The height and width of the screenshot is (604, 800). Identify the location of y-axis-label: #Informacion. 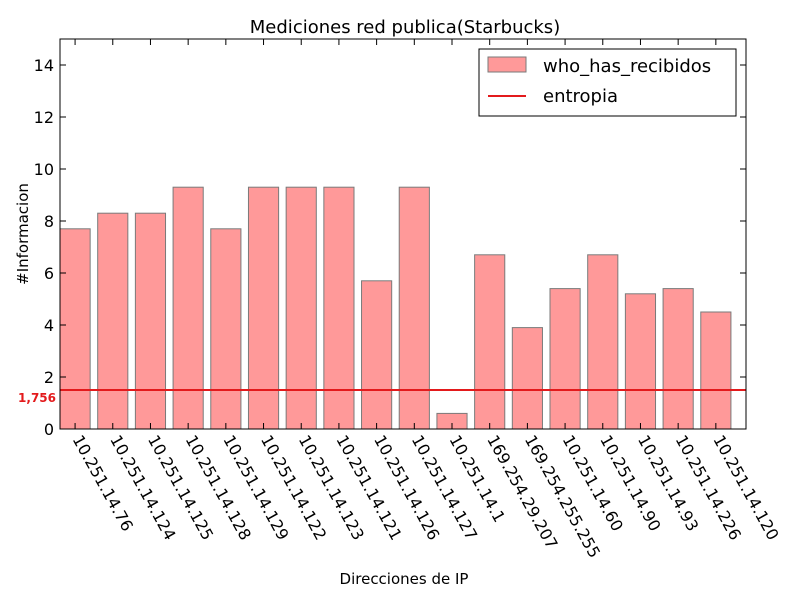
(23, 234).